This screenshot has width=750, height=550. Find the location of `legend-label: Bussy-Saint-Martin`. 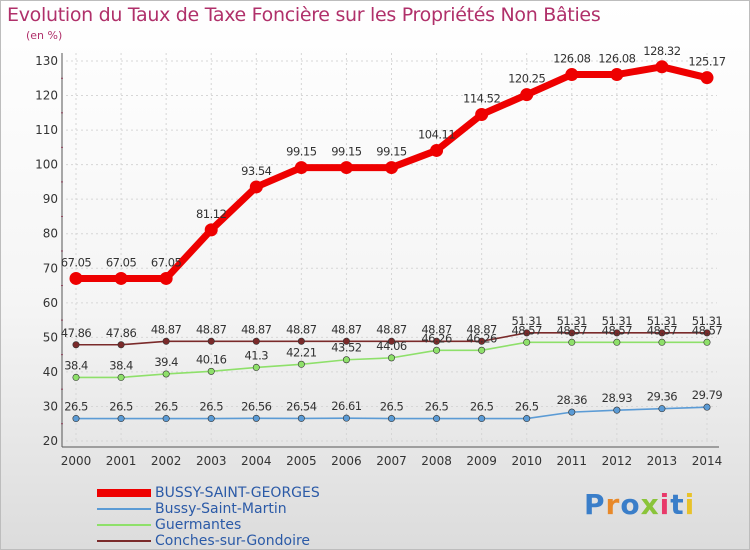

legend-label: Bussy-Saint-Martin is located at coordinates (221, 509).